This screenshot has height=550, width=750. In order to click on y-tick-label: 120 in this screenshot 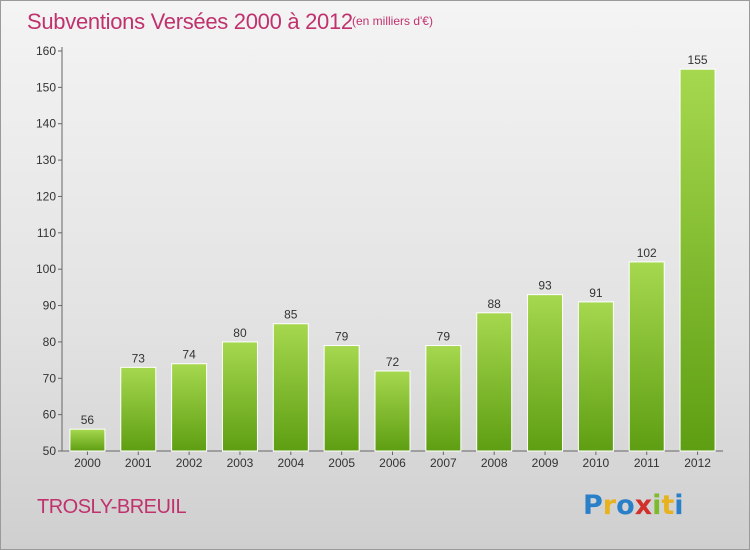, I will do `click(46, 196)`.